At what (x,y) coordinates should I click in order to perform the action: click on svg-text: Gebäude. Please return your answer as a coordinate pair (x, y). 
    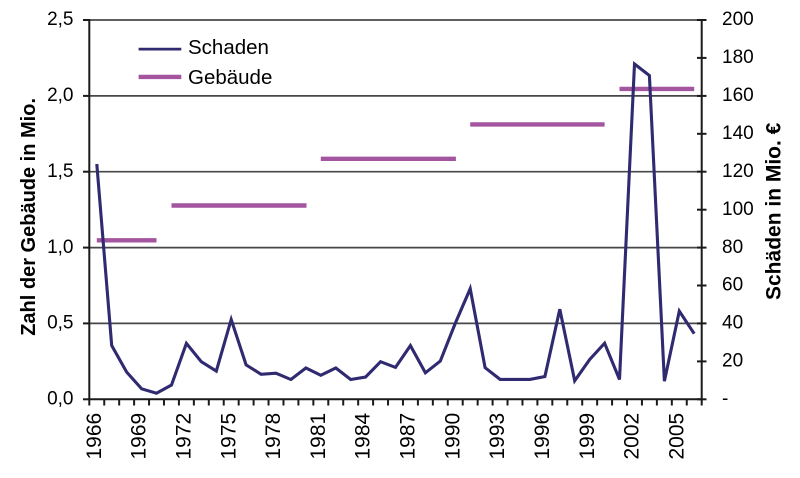
    Looking at the image, I should click on (230, 77).